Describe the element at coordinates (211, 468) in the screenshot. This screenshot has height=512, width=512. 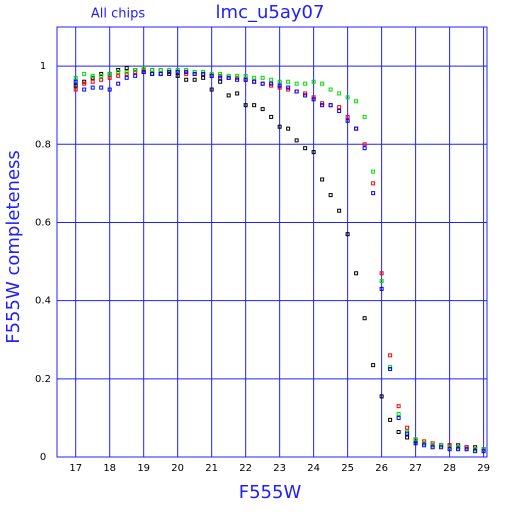
I see `x-tick-label: 21` at that location.